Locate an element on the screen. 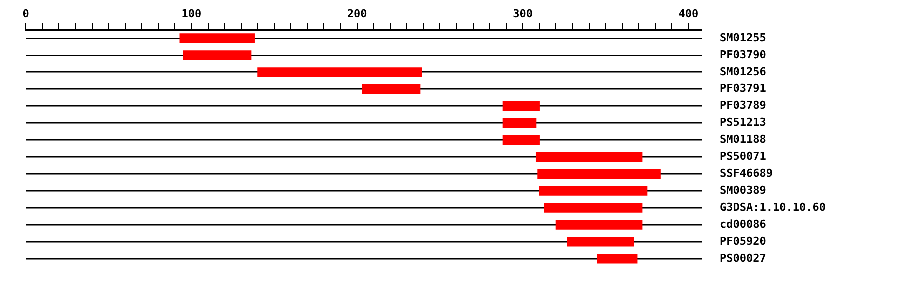  y-tick-label: G3DSA:1.10.10.60 is located at coordinates (773, 207).